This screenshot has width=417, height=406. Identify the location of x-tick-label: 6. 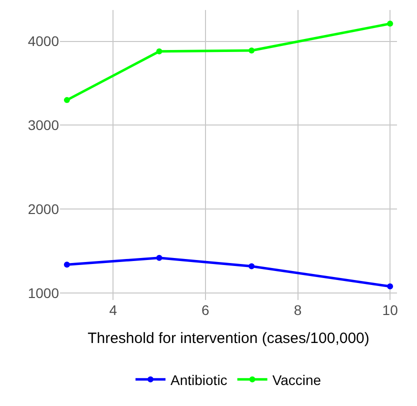
(206, 310).